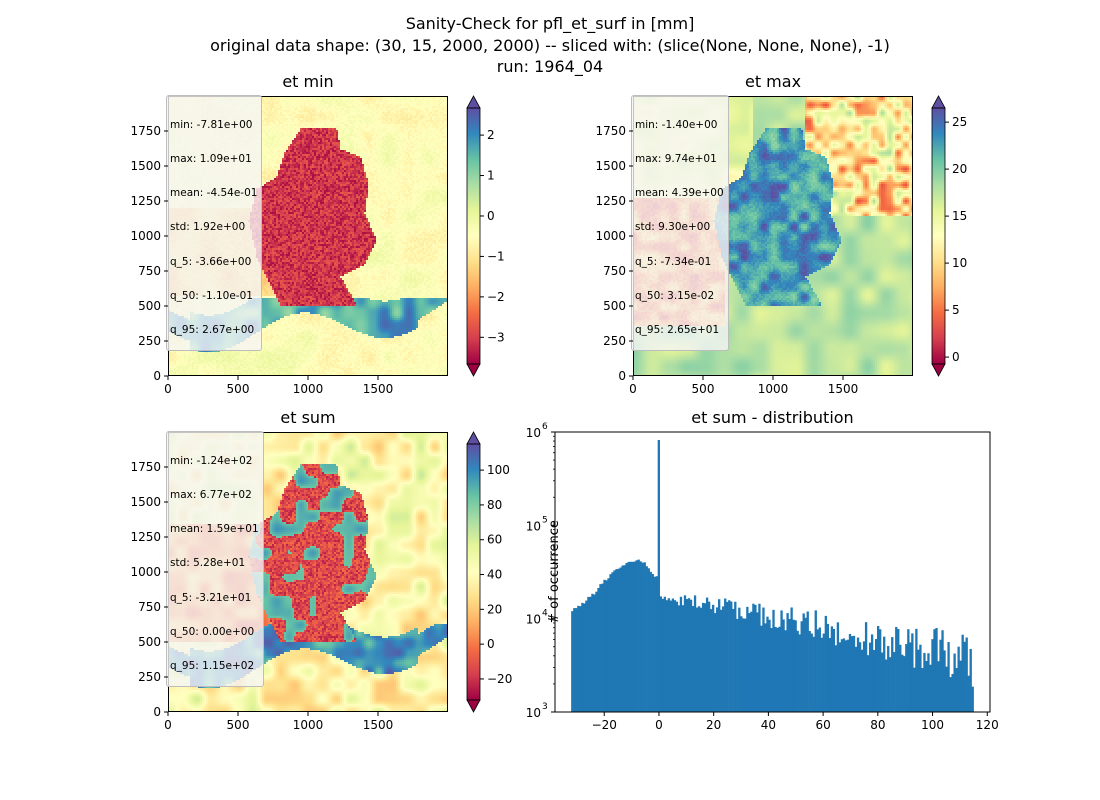 The image size is (1100, 800). What do you see at coordinates (496, 297) in the screenshot?
I see `colorbar-et-min-tick-label: −2` at bounding box center [496, 297].